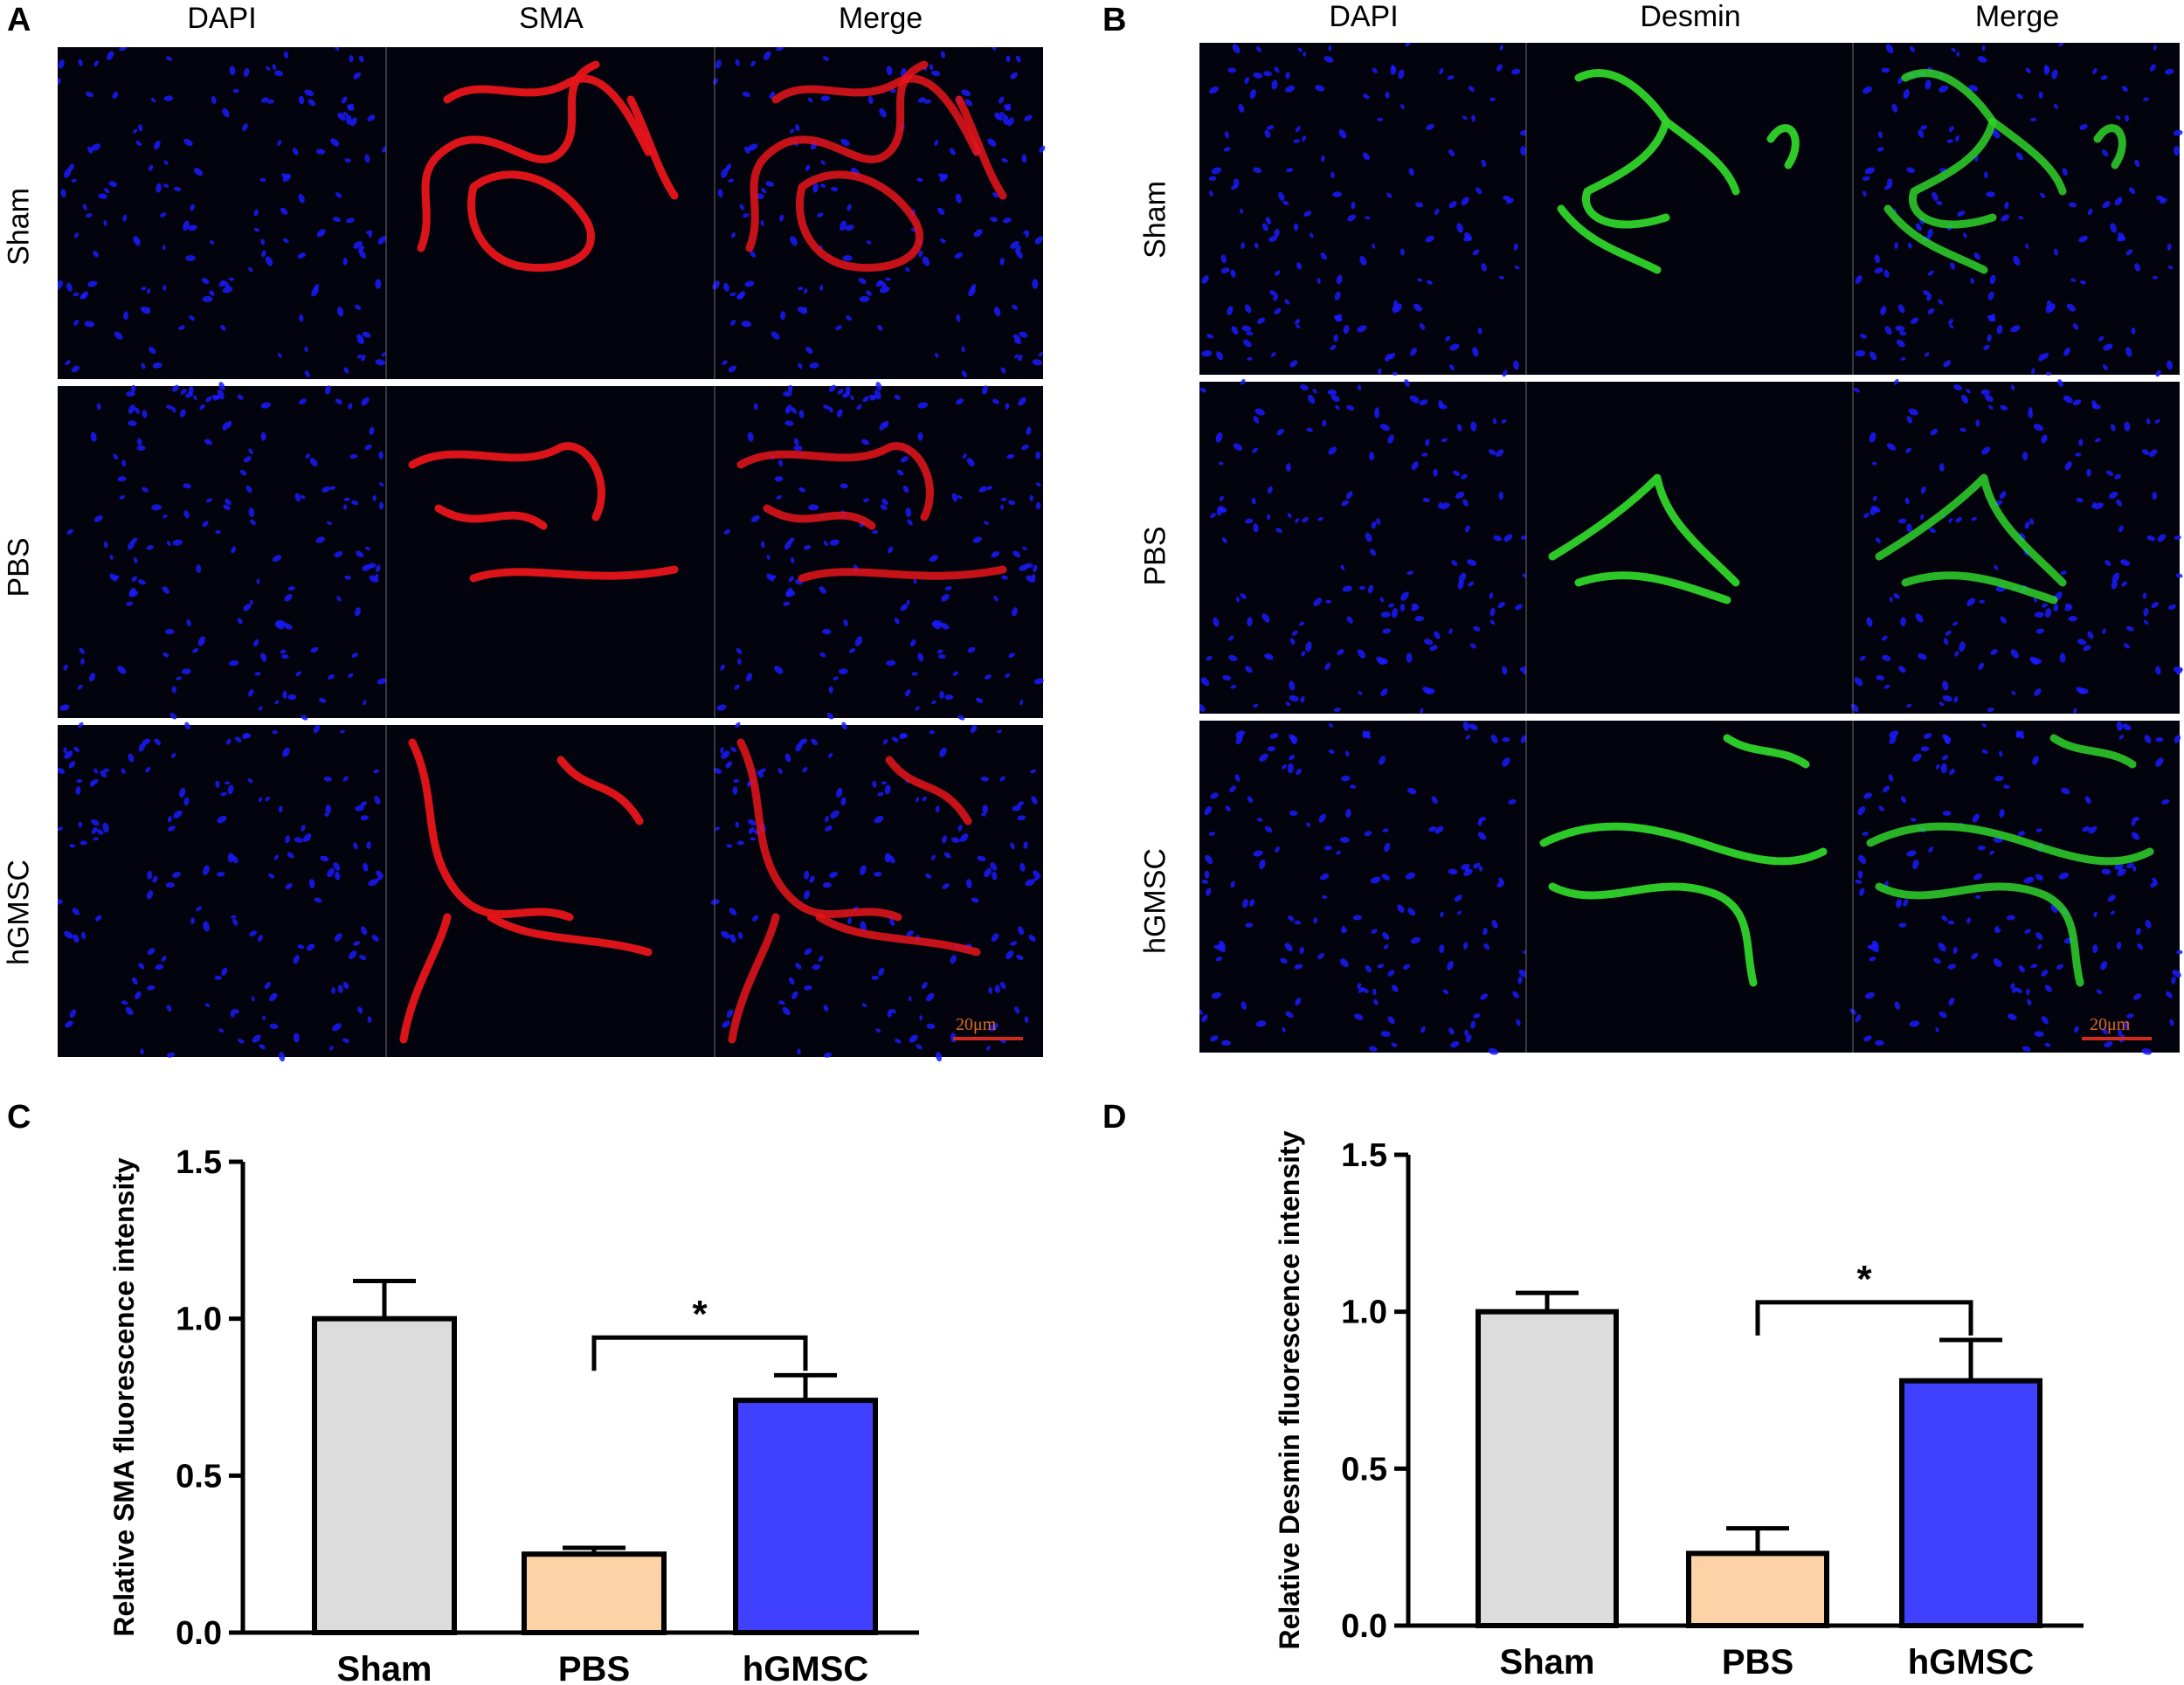  I want to click on panel-a-row-pbs: PBS, so click(19, 567).